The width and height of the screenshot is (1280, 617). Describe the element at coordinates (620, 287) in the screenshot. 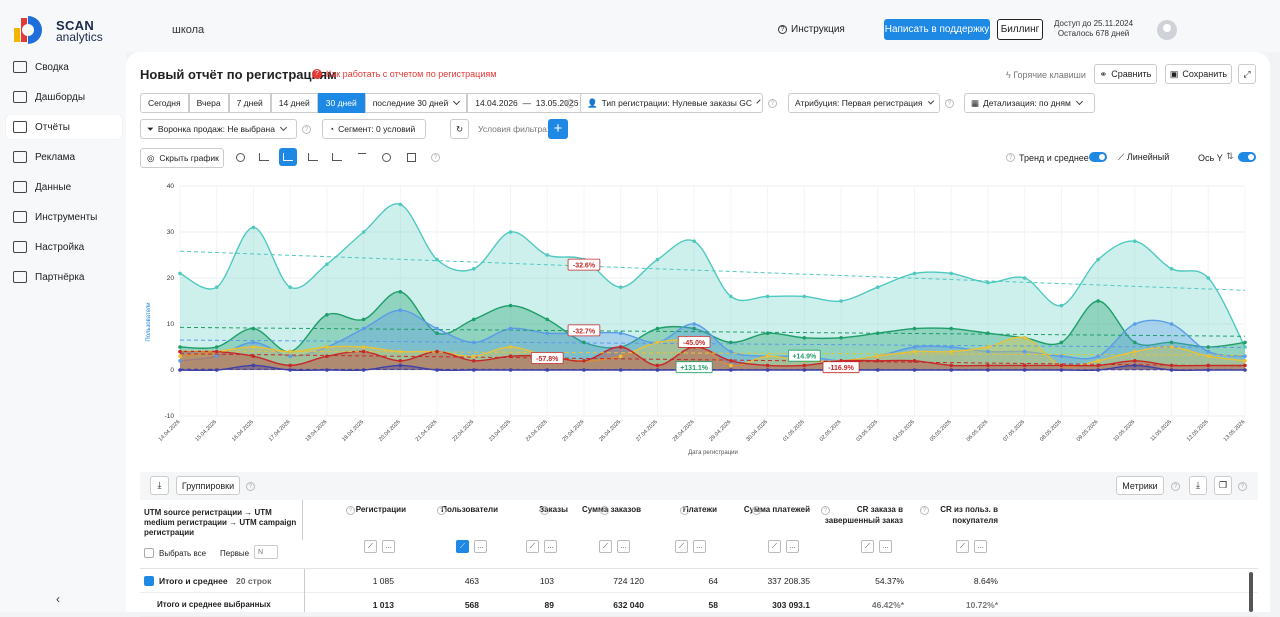

I see `data-point` at that location.